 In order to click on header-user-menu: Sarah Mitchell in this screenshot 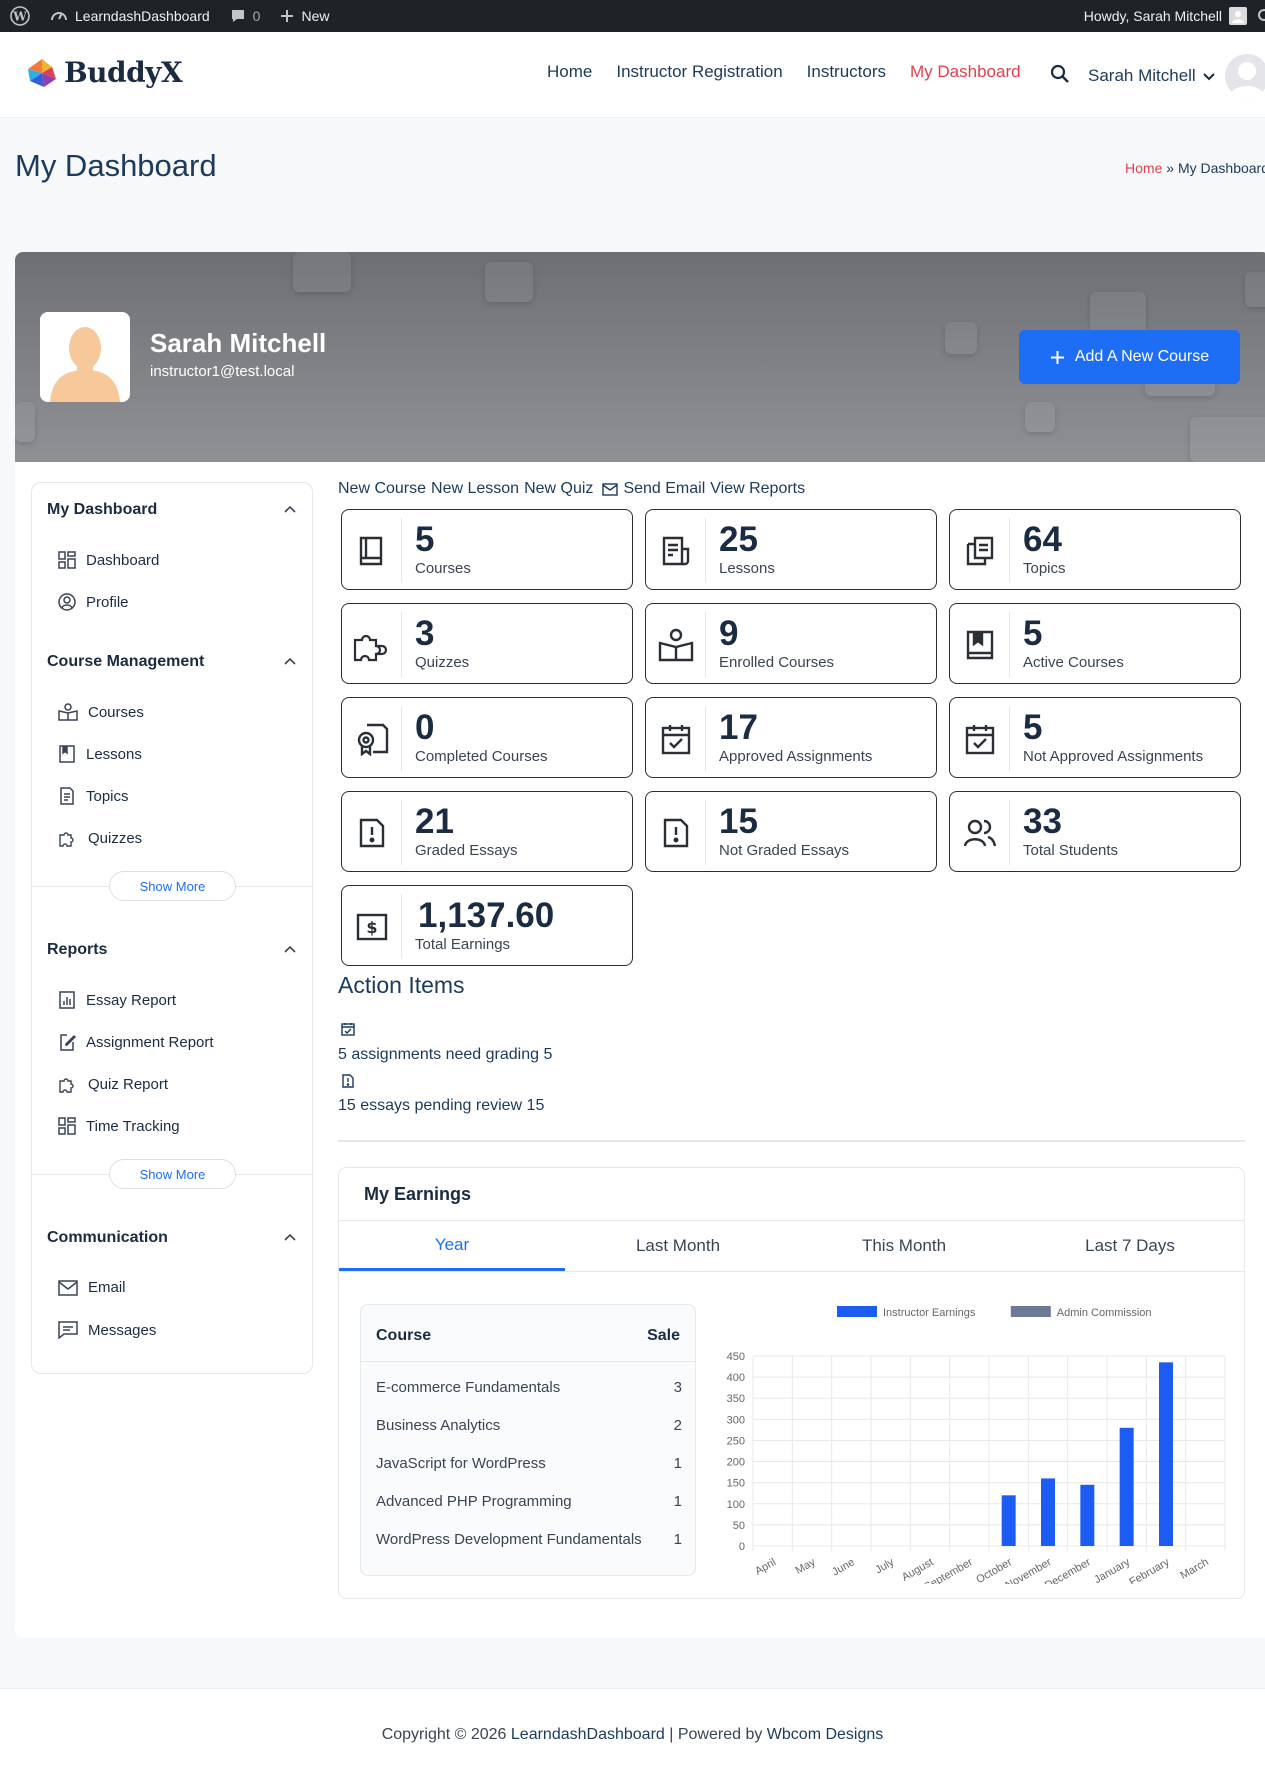, I will do `click(1152, 76)`.